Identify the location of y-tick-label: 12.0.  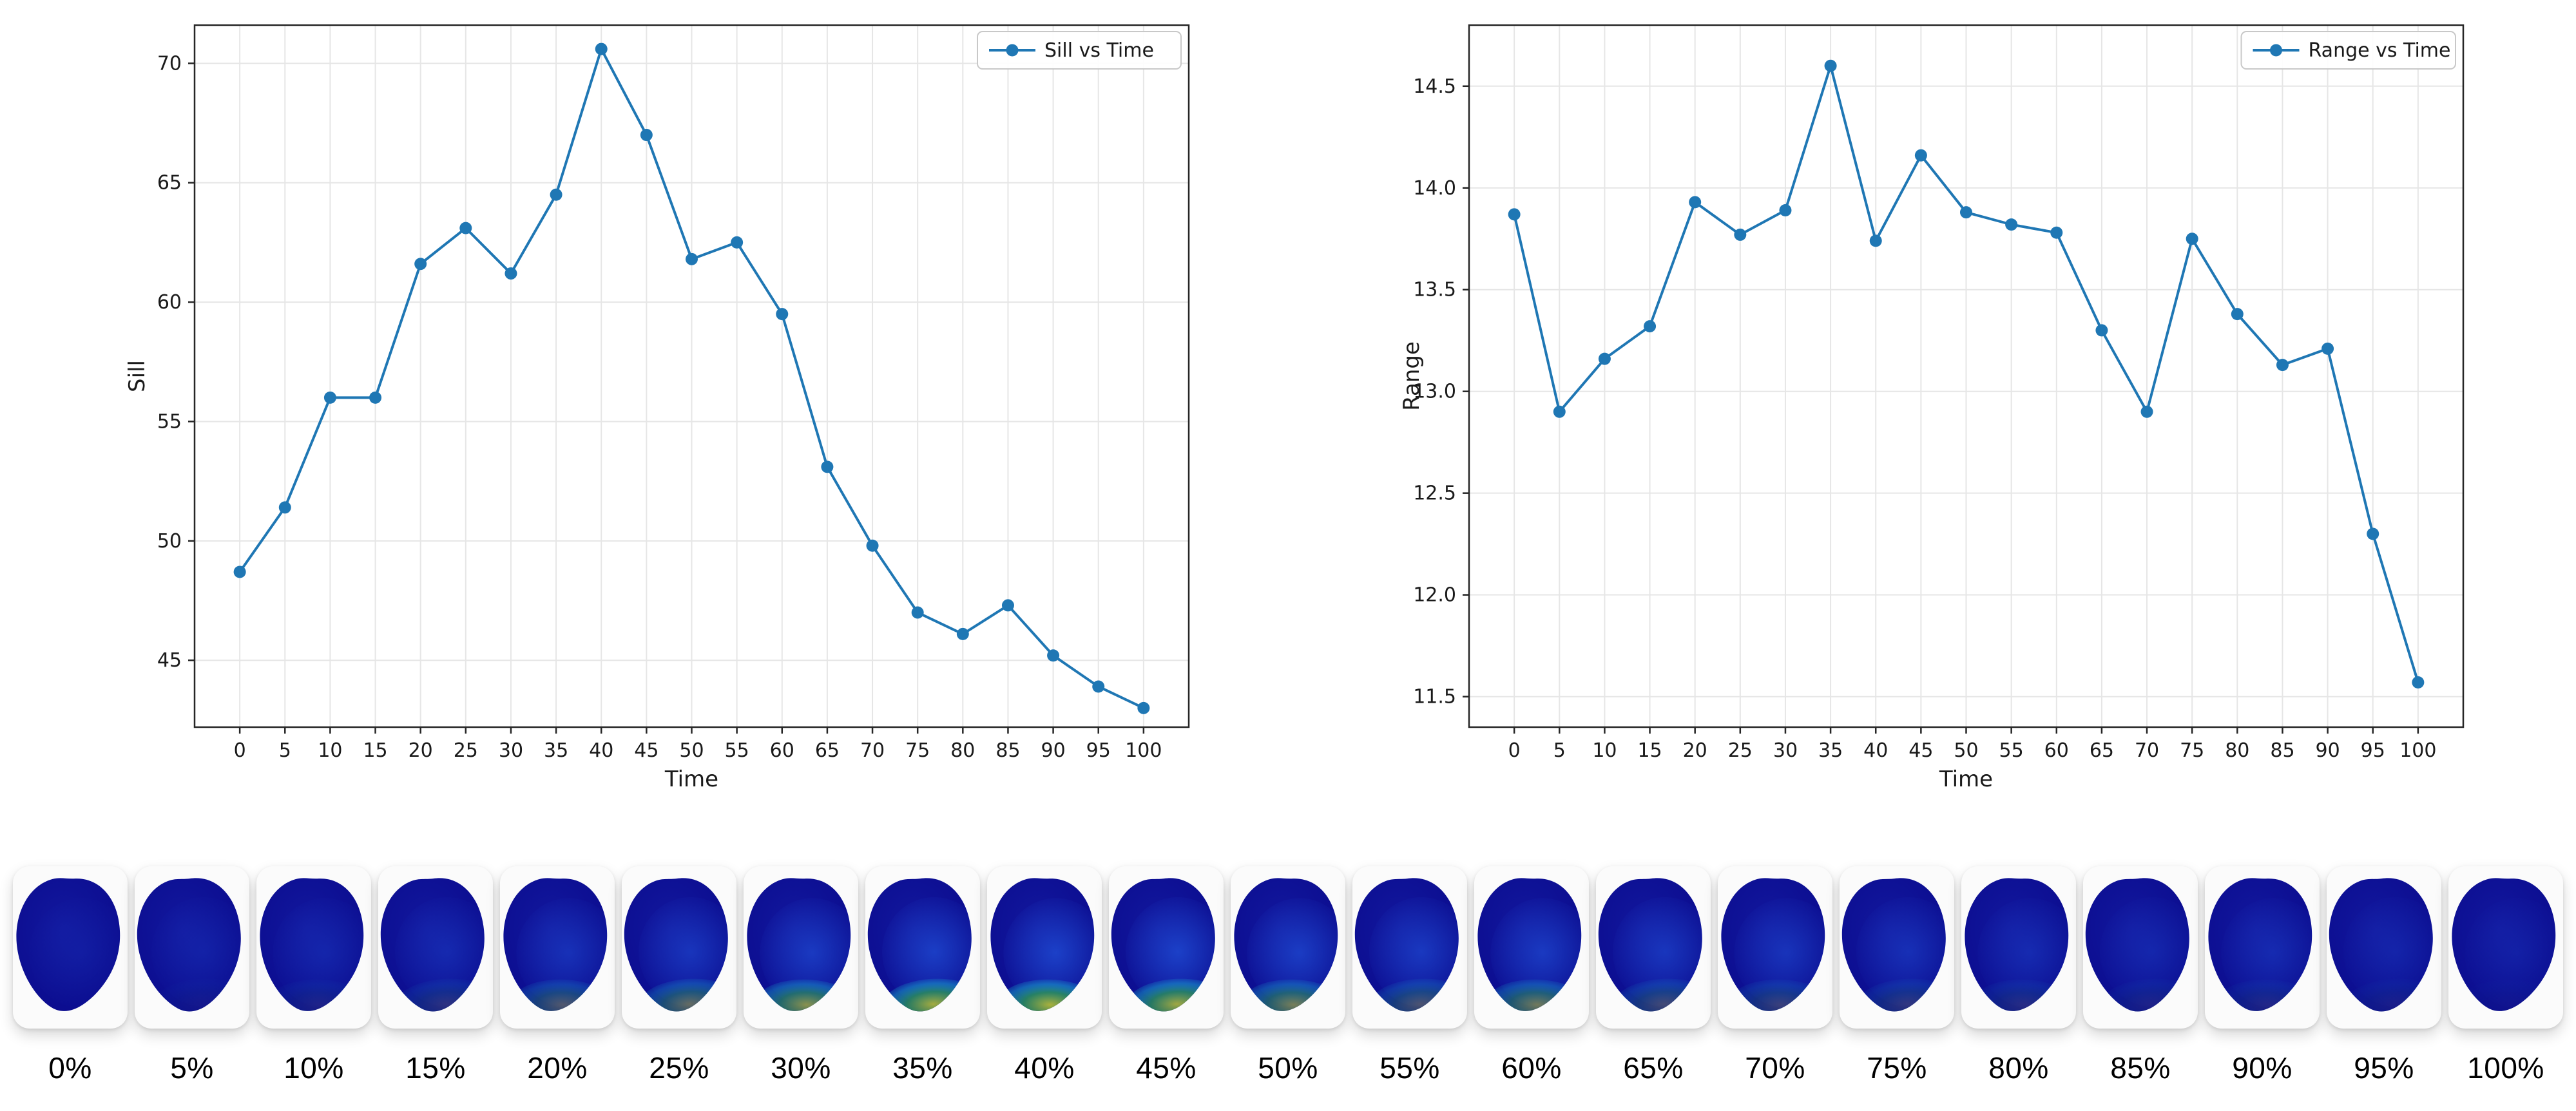
(1434, 596).